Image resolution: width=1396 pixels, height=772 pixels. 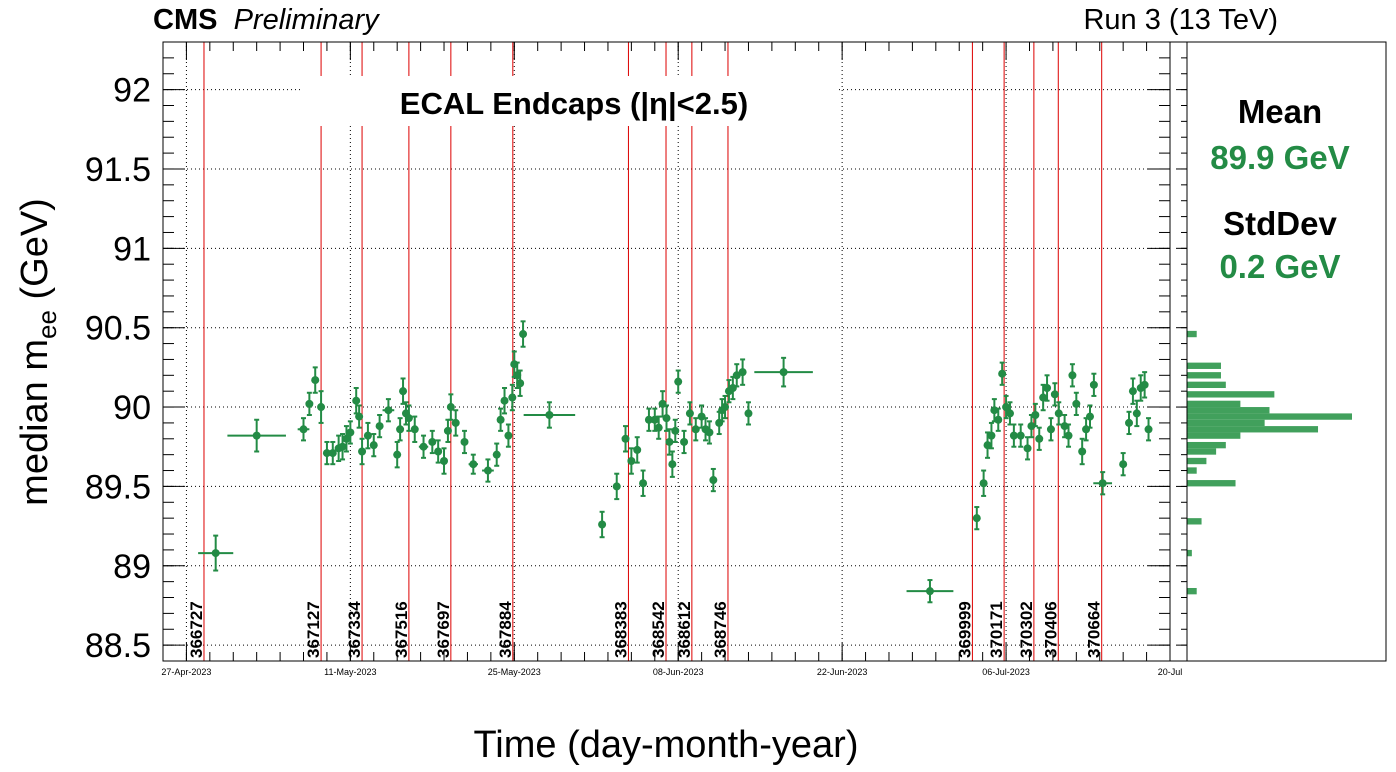 What do you see at coordinates (1026, 629) in the screenshot?
I see `run-number-label: 370302` at bounding box center [1026, 629].